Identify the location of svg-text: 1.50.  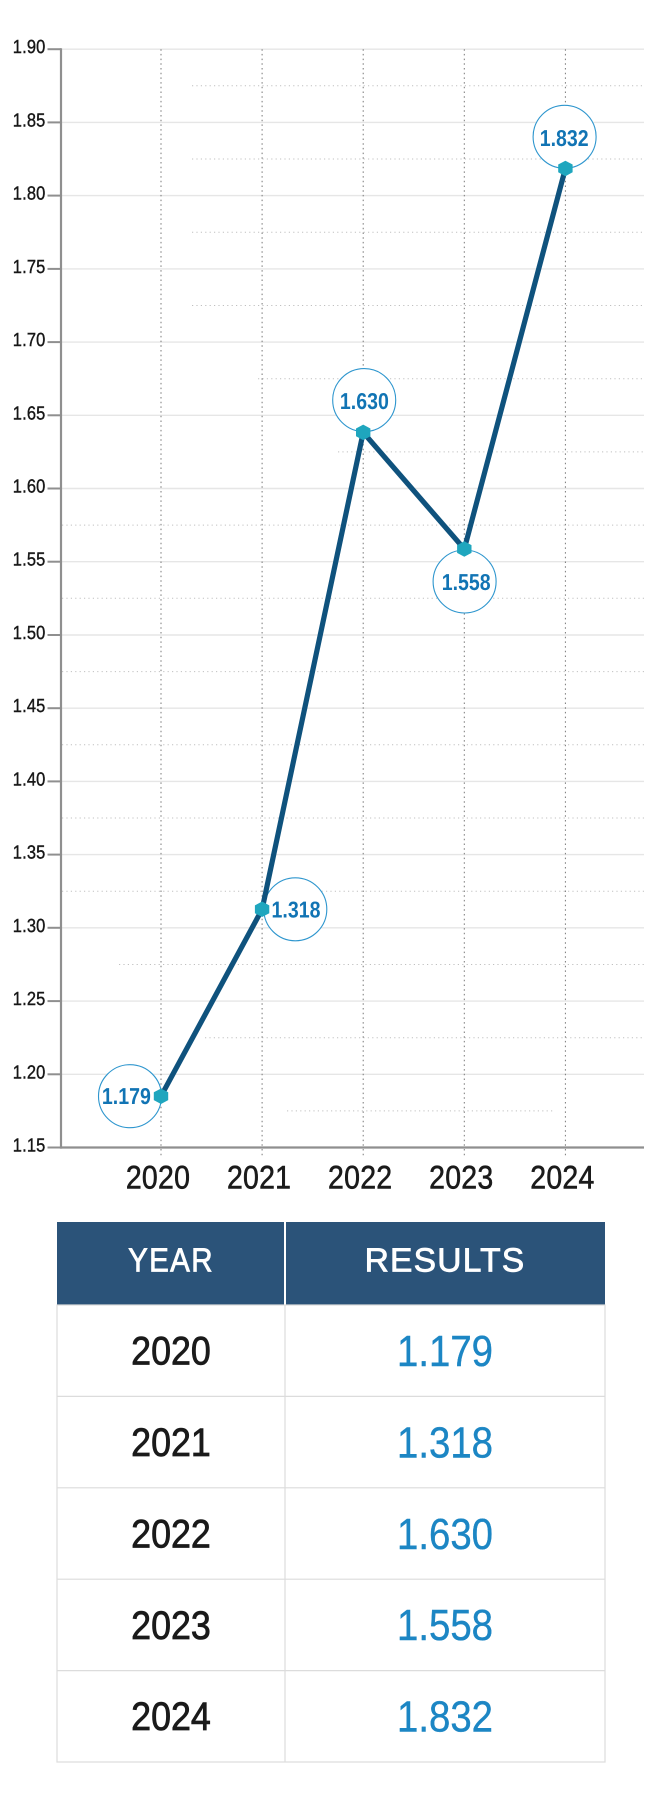
(29, 633).